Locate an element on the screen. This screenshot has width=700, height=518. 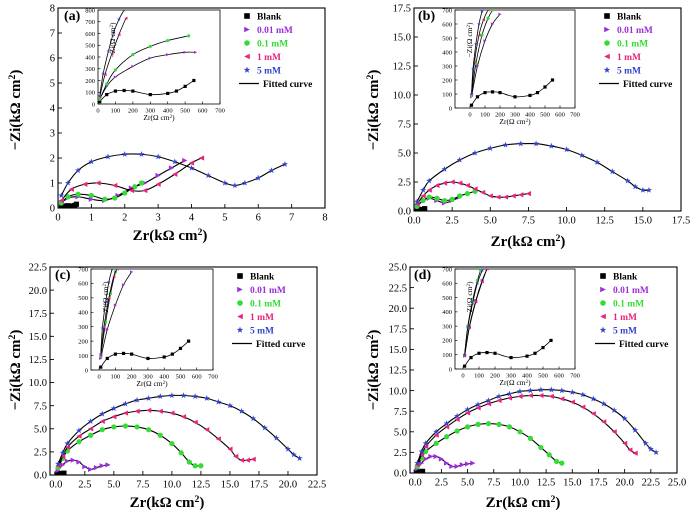
panel-d-inset-point-1-mm is located at coordinates (469, 327).